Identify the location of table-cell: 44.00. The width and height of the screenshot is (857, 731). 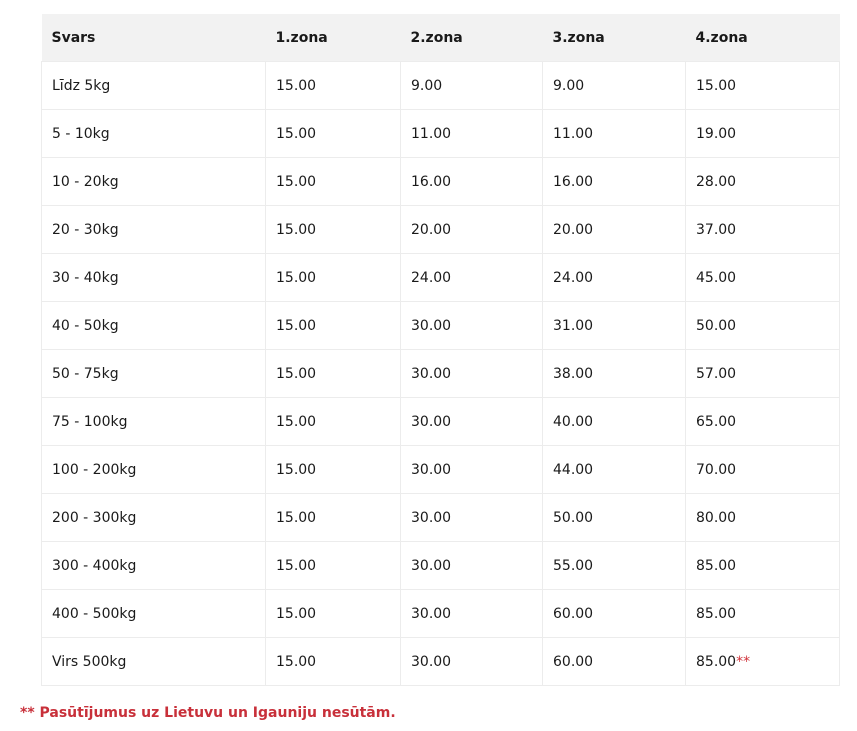
(614, 469).